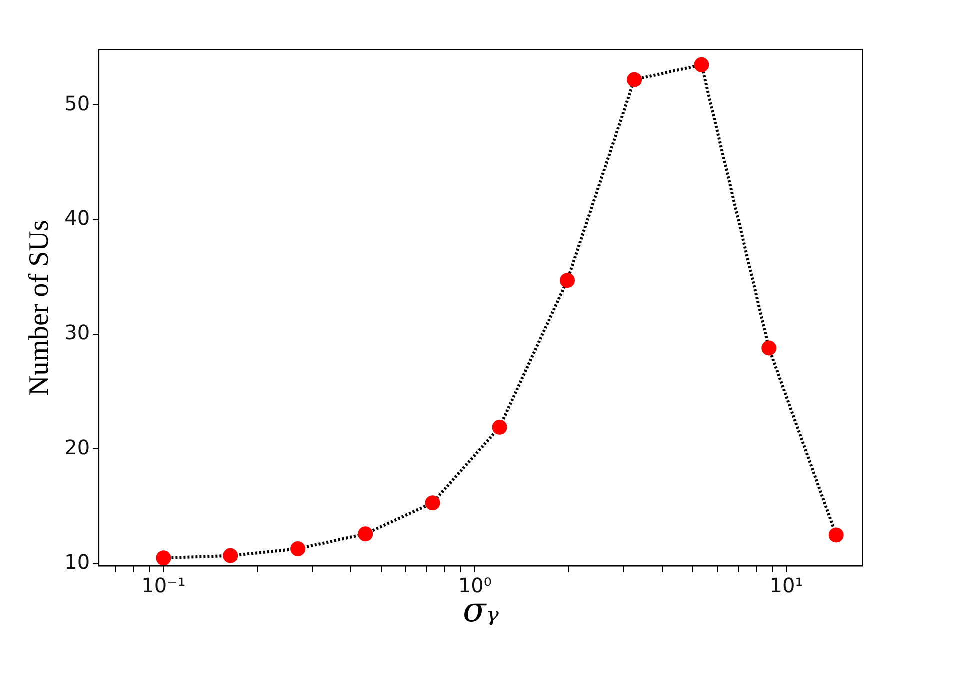 This screenshot has width=953, height=677. What do you see at coordinates (164, 585) in the screenshot?
I see `x-tick-label: 10⁻¹` at bounding box center [164, 585].